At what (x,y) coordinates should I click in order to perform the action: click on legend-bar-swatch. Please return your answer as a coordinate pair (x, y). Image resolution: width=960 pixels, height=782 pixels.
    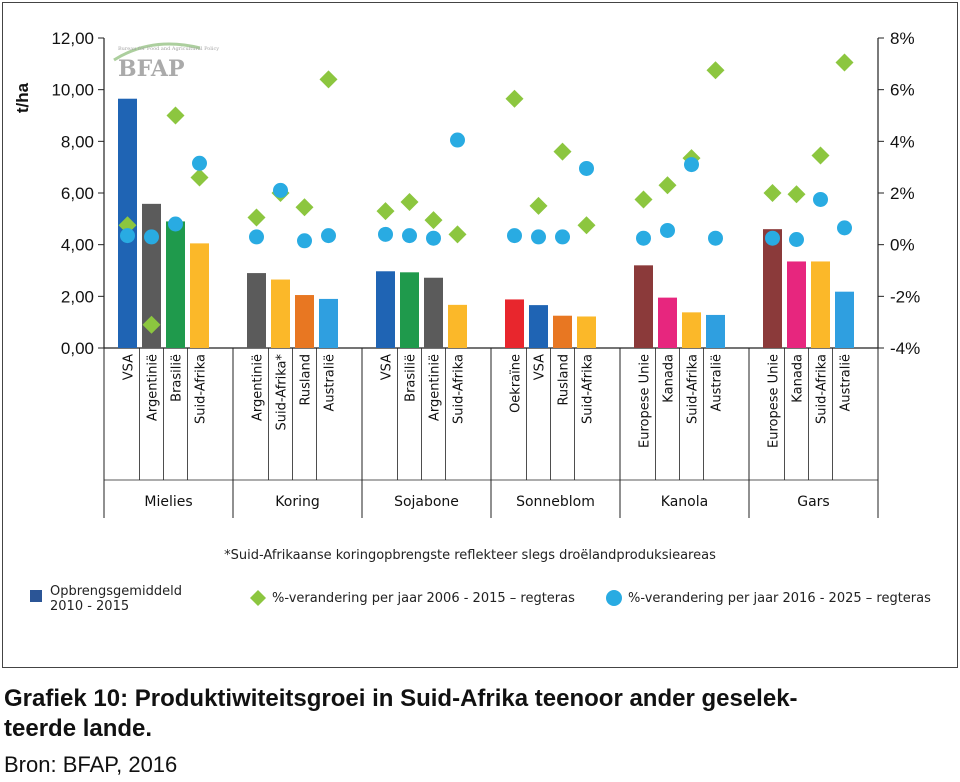
    Looking at the image, I should click on (36, 596).